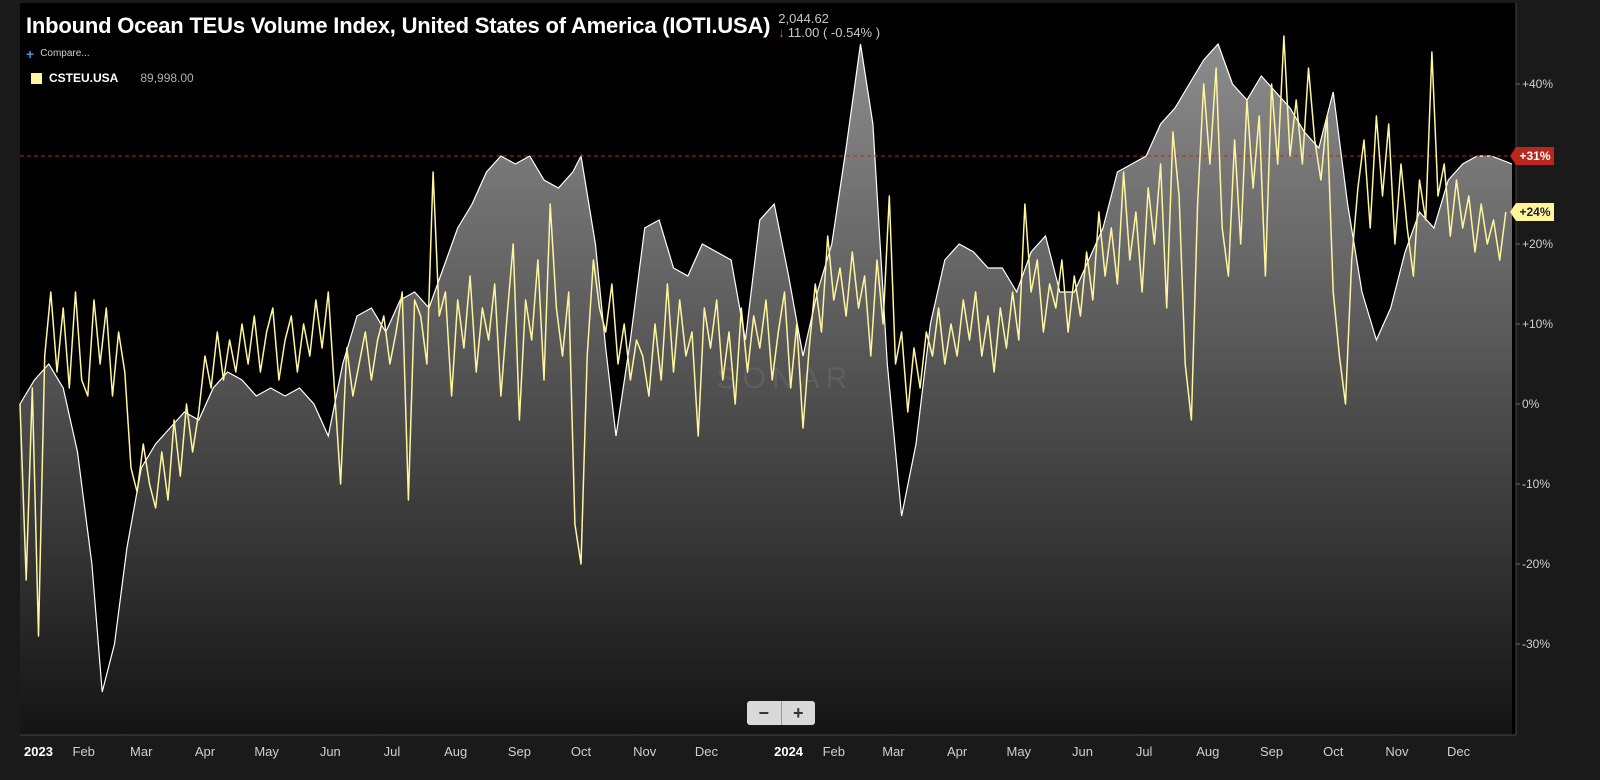 This screenshot has height=780, width=1600. I want to click on legend-series-value: 89,998.00, so click(167, 78).